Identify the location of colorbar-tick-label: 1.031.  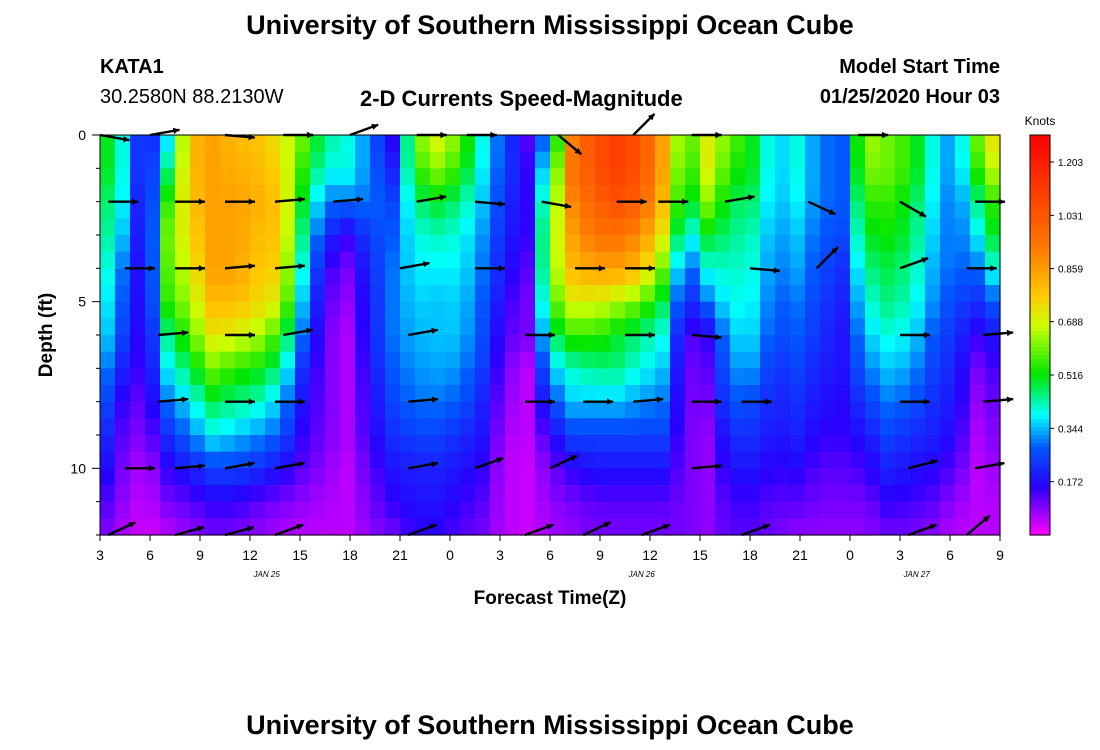
(1070, 216).